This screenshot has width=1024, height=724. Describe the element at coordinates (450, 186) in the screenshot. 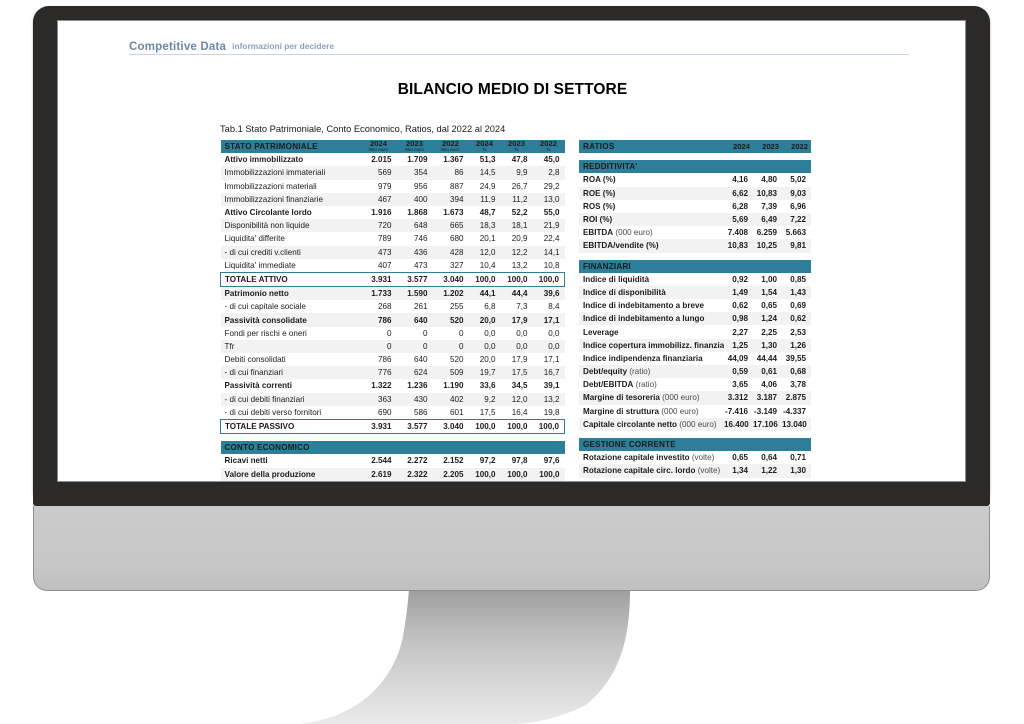

I see `row-value: 887` at that location.